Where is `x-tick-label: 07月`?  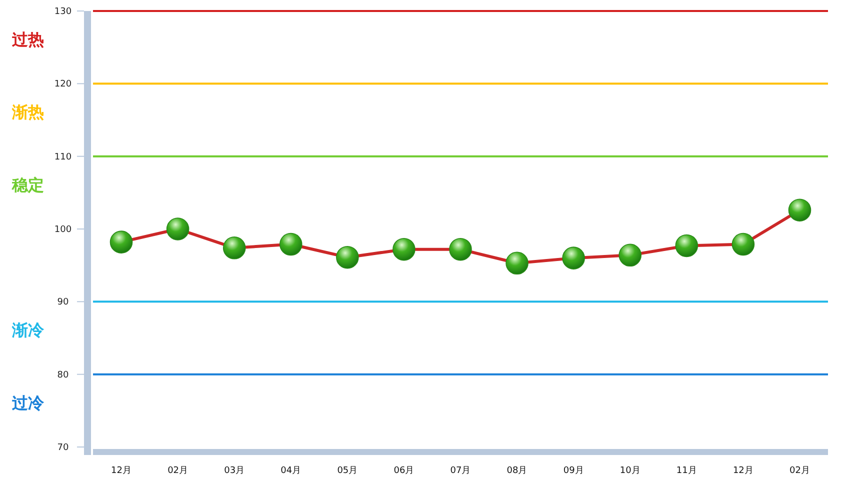 x-tick-label: 07月 is located at coordinates (460, 471).